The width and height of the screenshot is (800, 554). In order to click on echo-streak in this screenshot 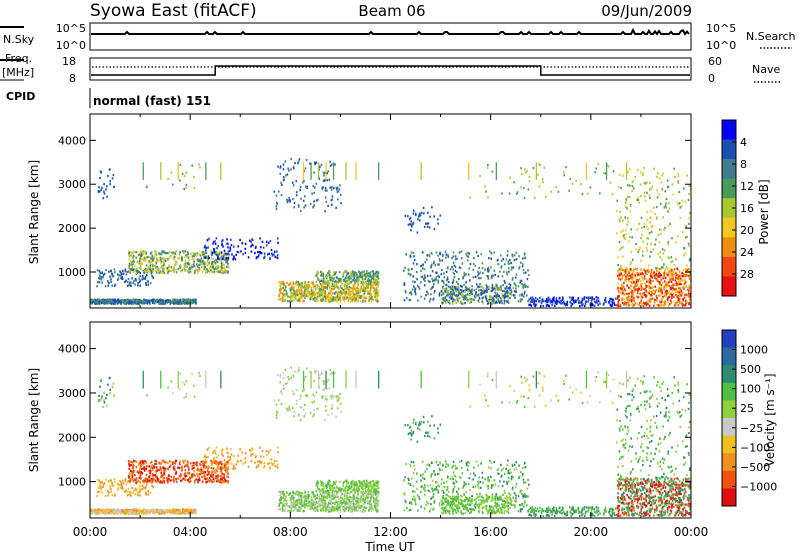, I will do `click(606, 171)`.